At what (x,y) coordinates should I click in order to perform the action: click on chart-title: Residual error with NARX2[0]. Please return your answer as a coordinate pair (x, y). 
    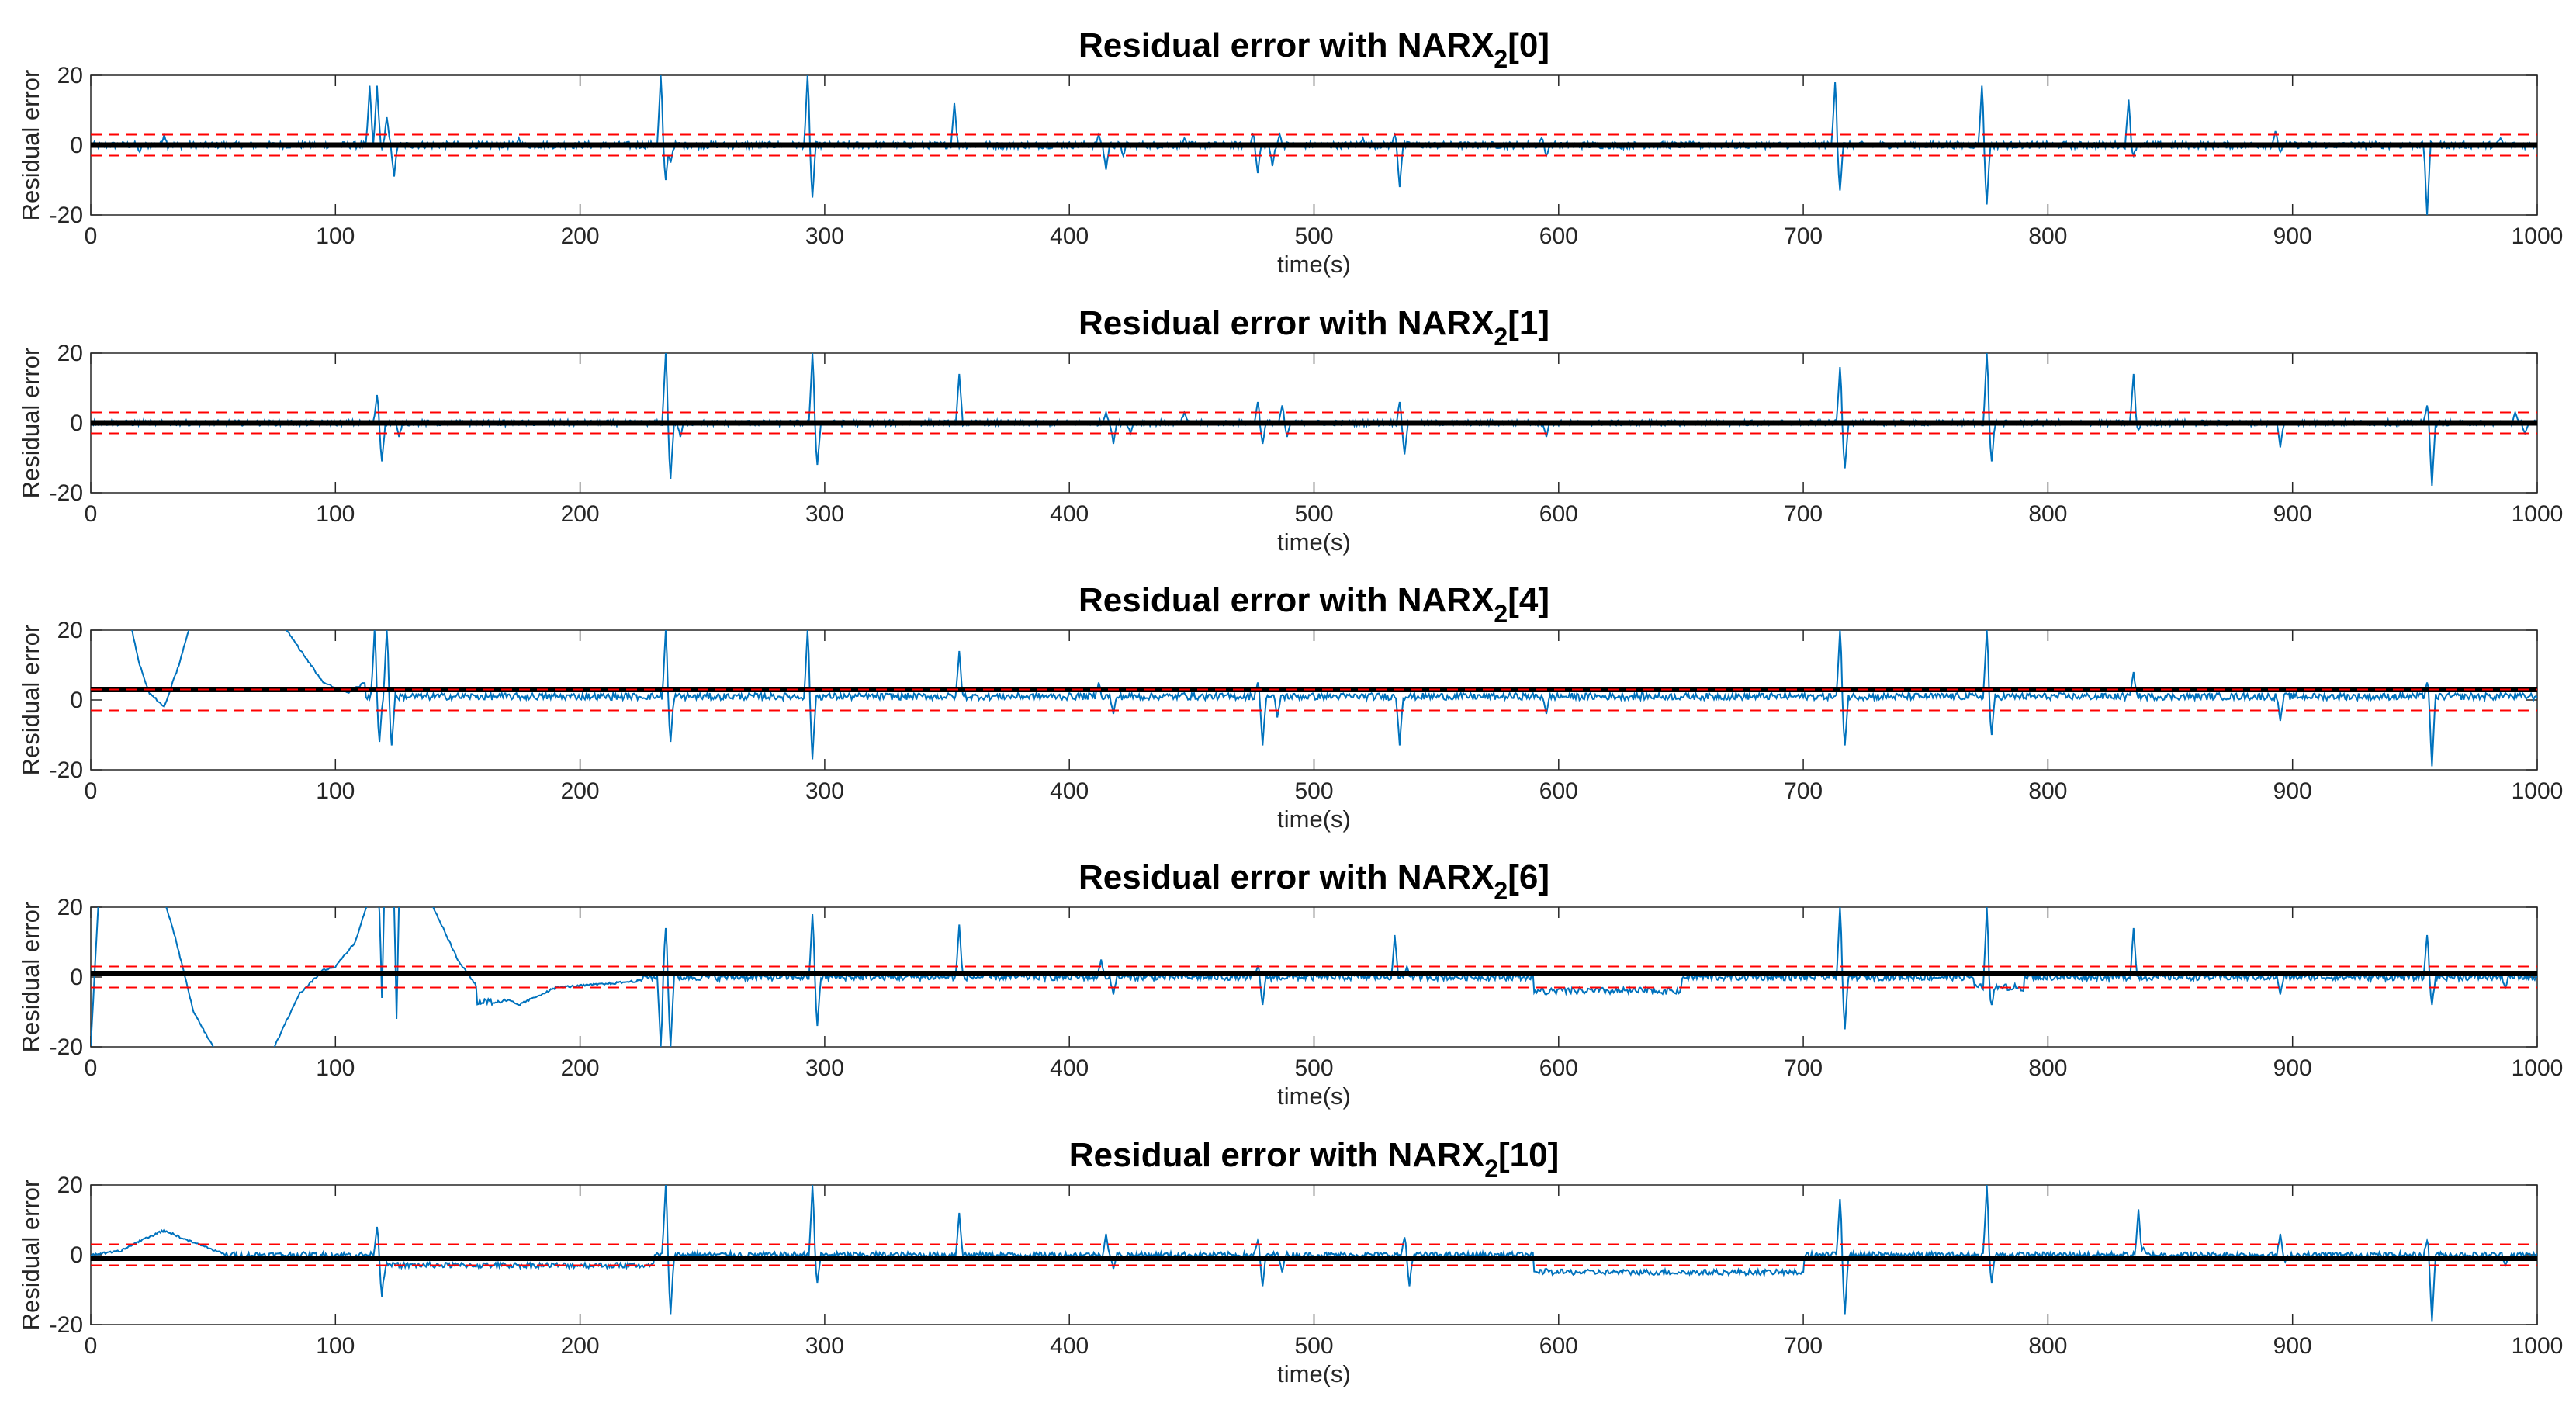
    Looking at the image, I should click on (1314, 50).